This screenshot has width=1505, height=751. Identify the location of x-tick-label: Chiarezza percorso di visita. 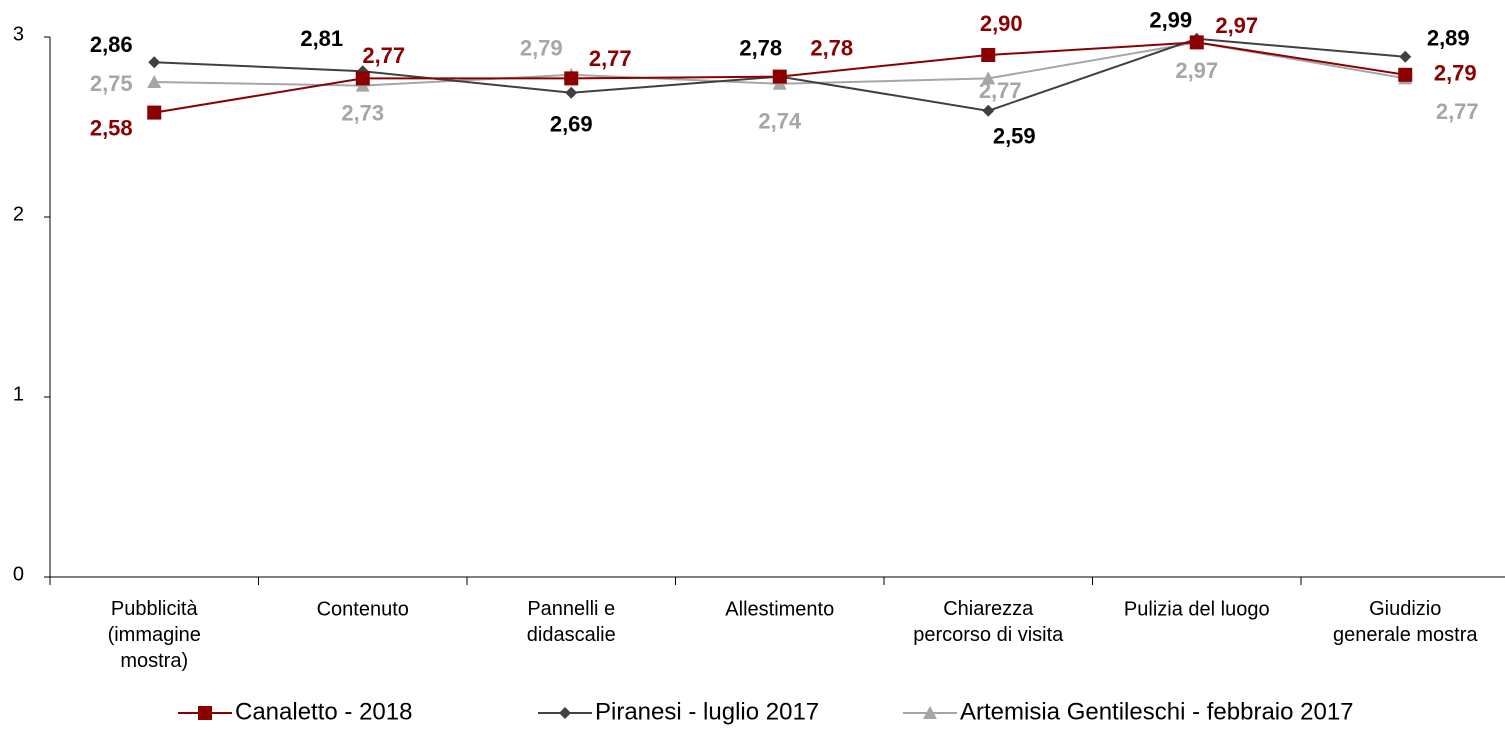
(988, 622).